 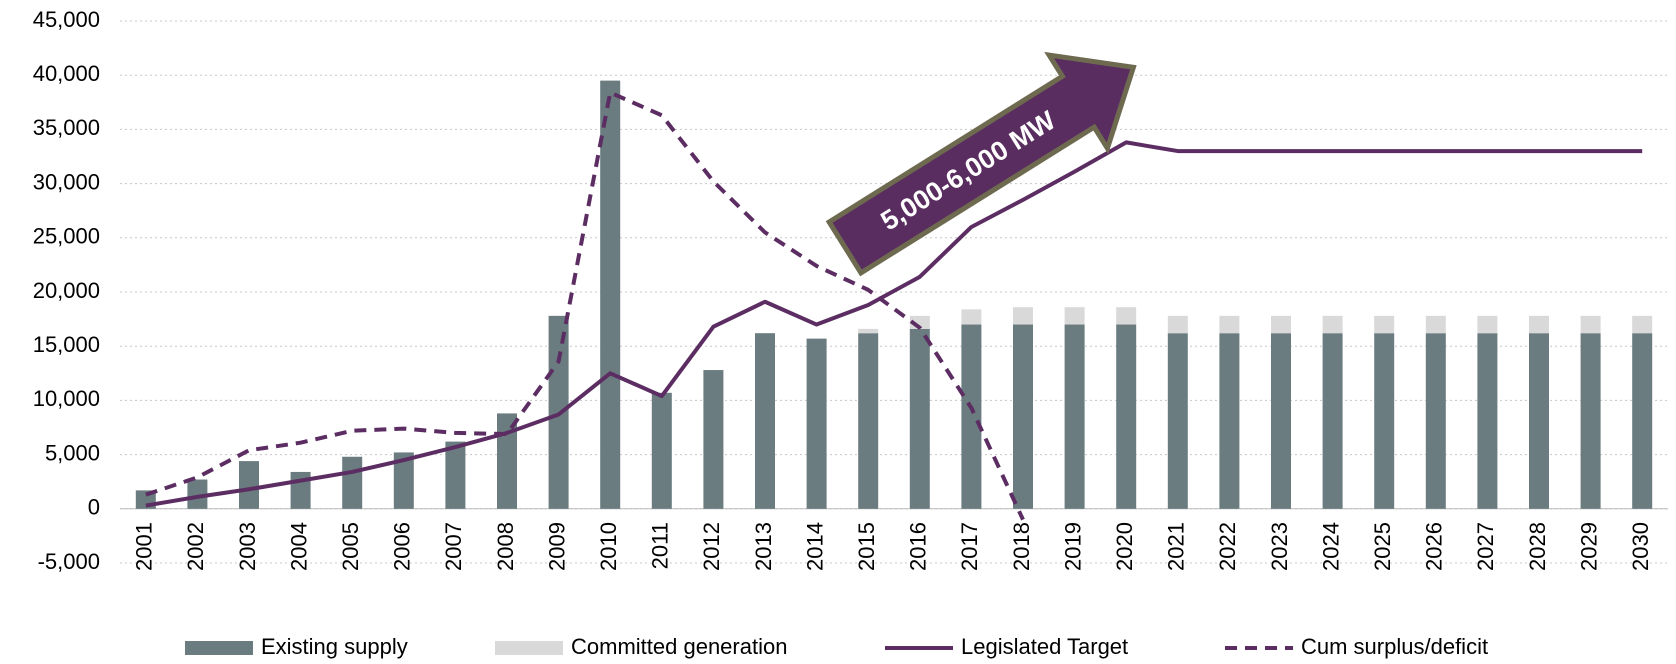 I want to click on x-tick-label: 2022, so click(x=1227, y=546).